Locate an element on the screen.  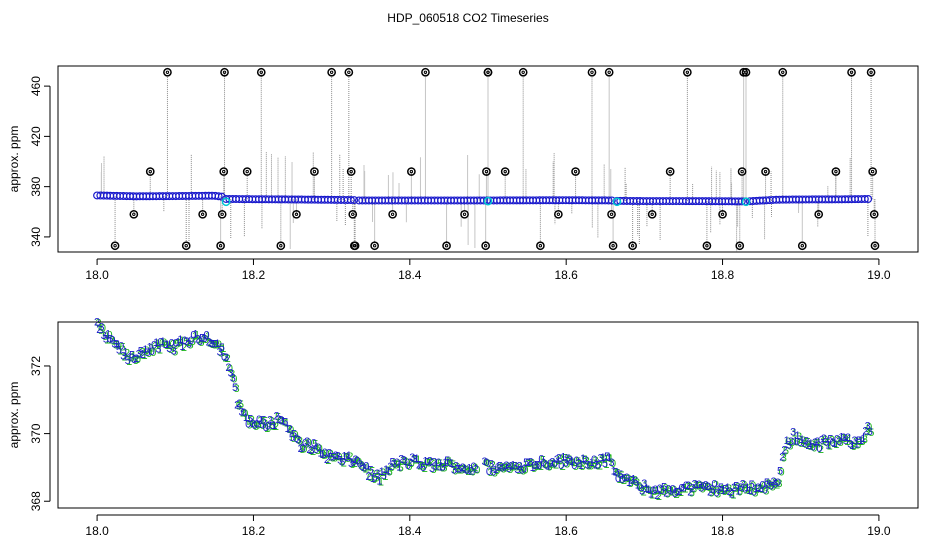
top-x-tick-label: 19.0 is located at coordinates (879, 275).